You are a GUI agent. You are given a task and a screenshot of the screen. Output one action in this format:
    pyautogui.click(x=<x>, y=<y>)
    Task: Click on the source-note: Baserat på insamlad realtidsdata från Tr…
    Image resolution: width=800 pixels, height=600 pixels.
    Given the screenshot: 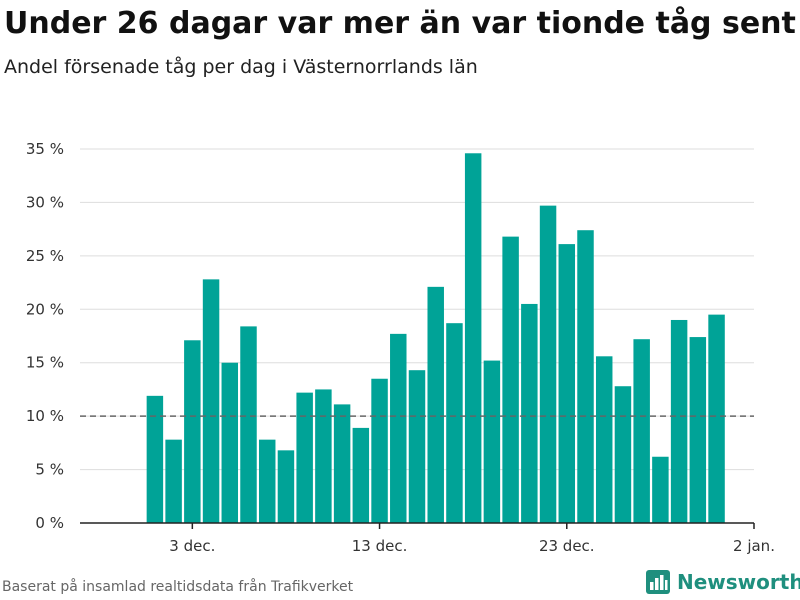 What is the action you would take?
    pyautogui.click(x=178, y=587)
    